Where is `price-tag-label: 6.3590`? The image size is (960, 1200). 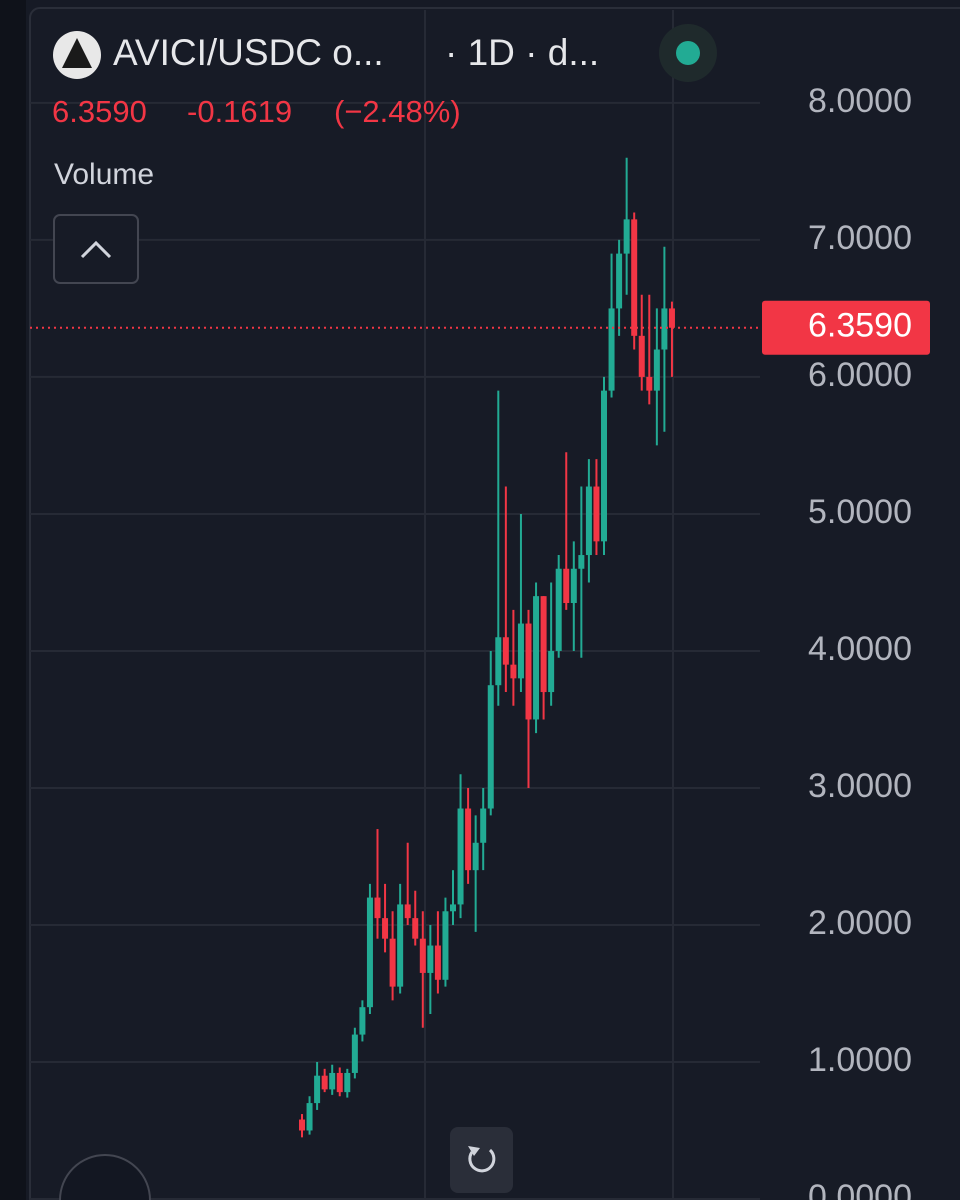
price-tag-label: 6.3590 is located at coordinates (860, 326).